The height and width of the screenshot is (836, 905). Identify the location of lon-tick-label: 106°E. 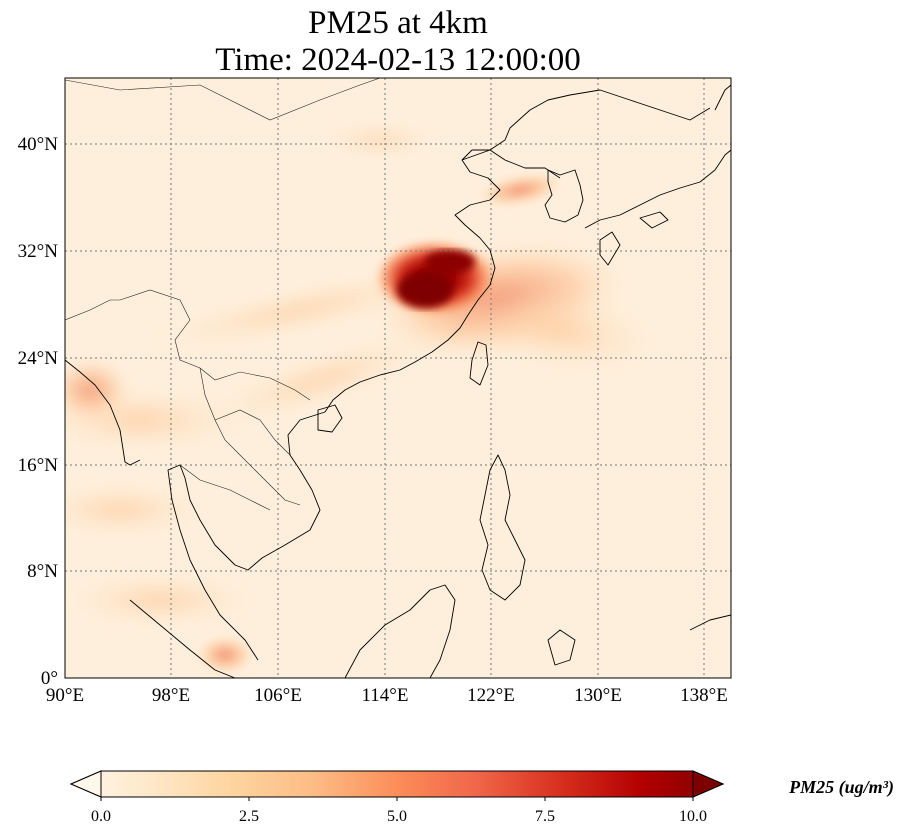
(278, 695).